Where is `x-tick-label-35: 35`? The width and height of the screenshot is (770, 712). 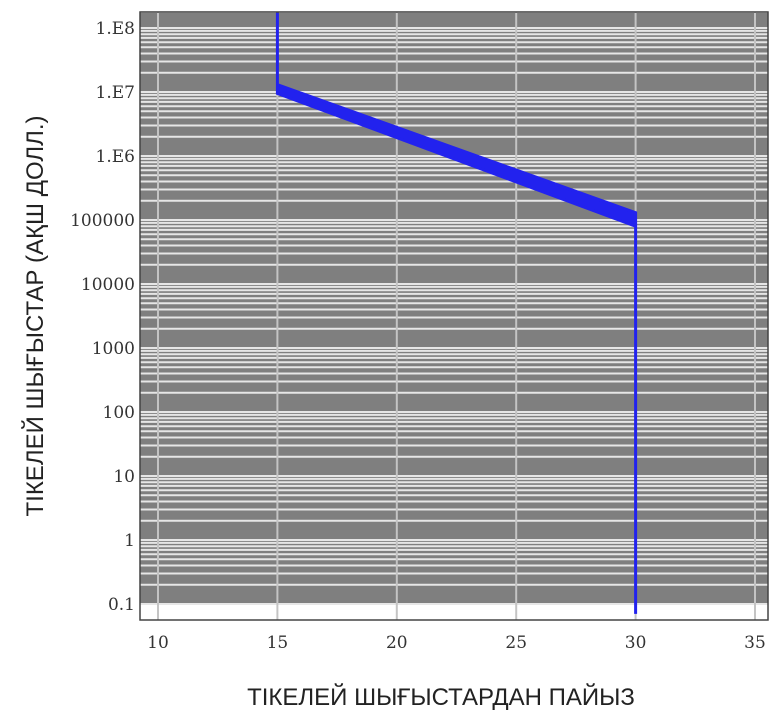 x-tick-label-35: 35 is located at coordinates (755, 643).